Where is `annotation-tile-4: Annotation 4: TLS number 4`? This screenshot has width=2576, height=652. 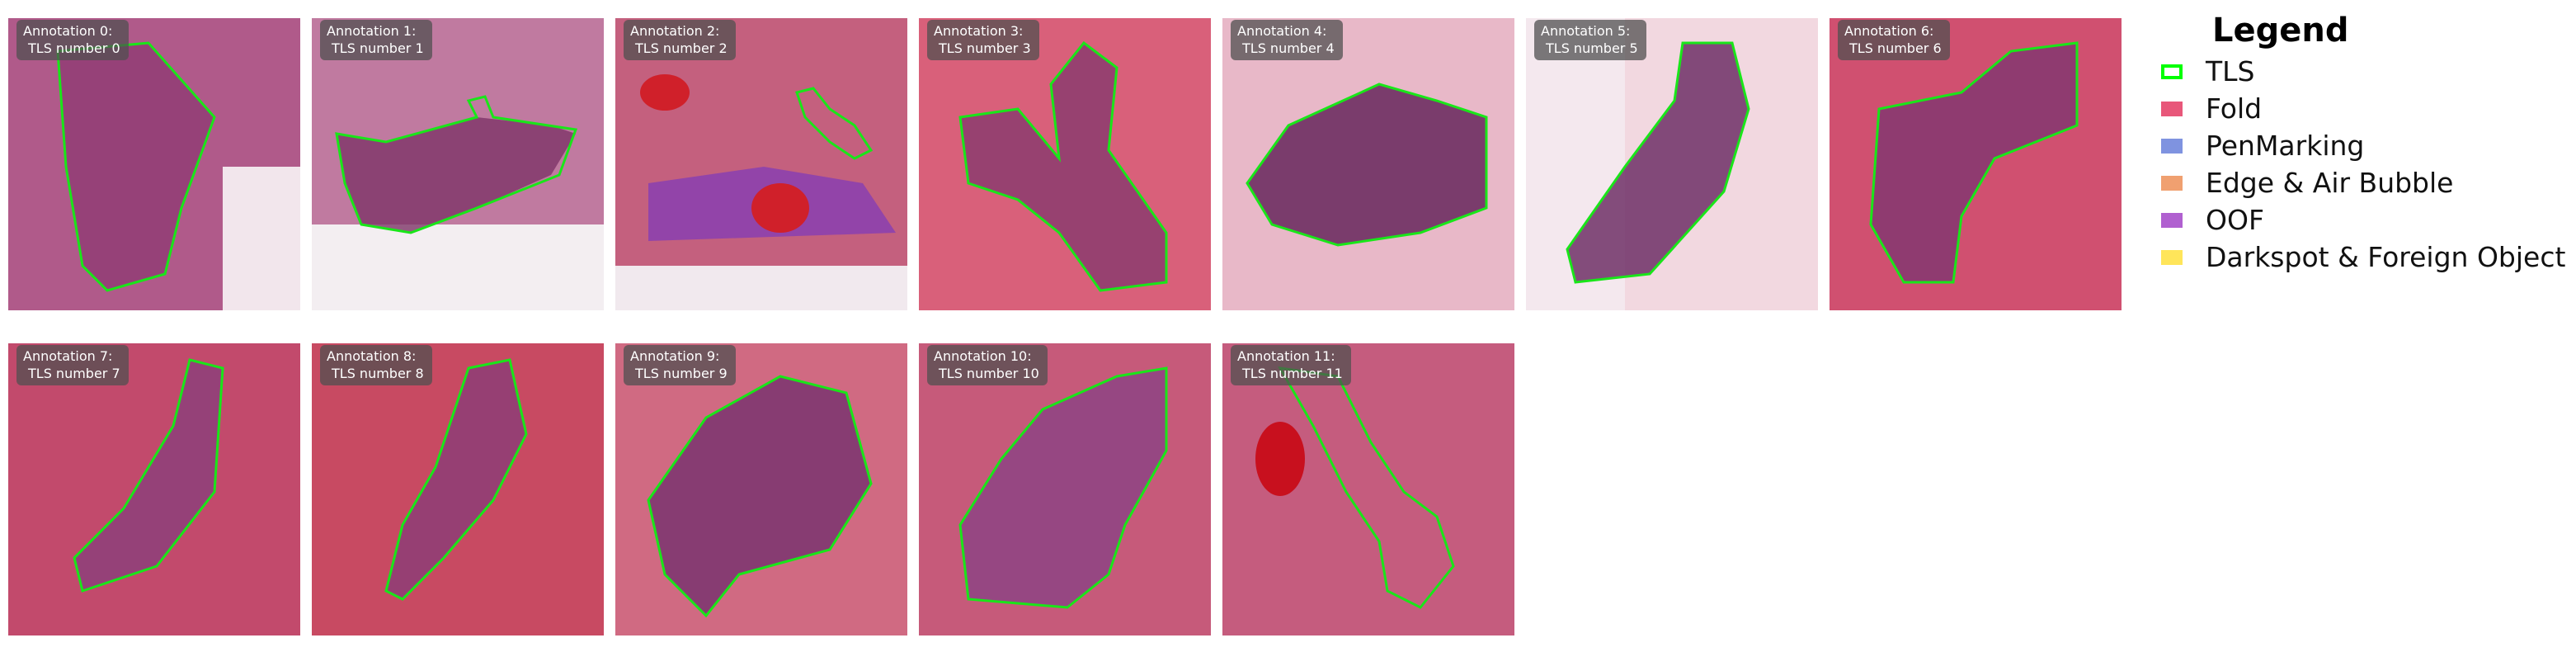 annotation-tile-4: Annotation 4: TLS number 4 is located at coordinates (1368, 164).